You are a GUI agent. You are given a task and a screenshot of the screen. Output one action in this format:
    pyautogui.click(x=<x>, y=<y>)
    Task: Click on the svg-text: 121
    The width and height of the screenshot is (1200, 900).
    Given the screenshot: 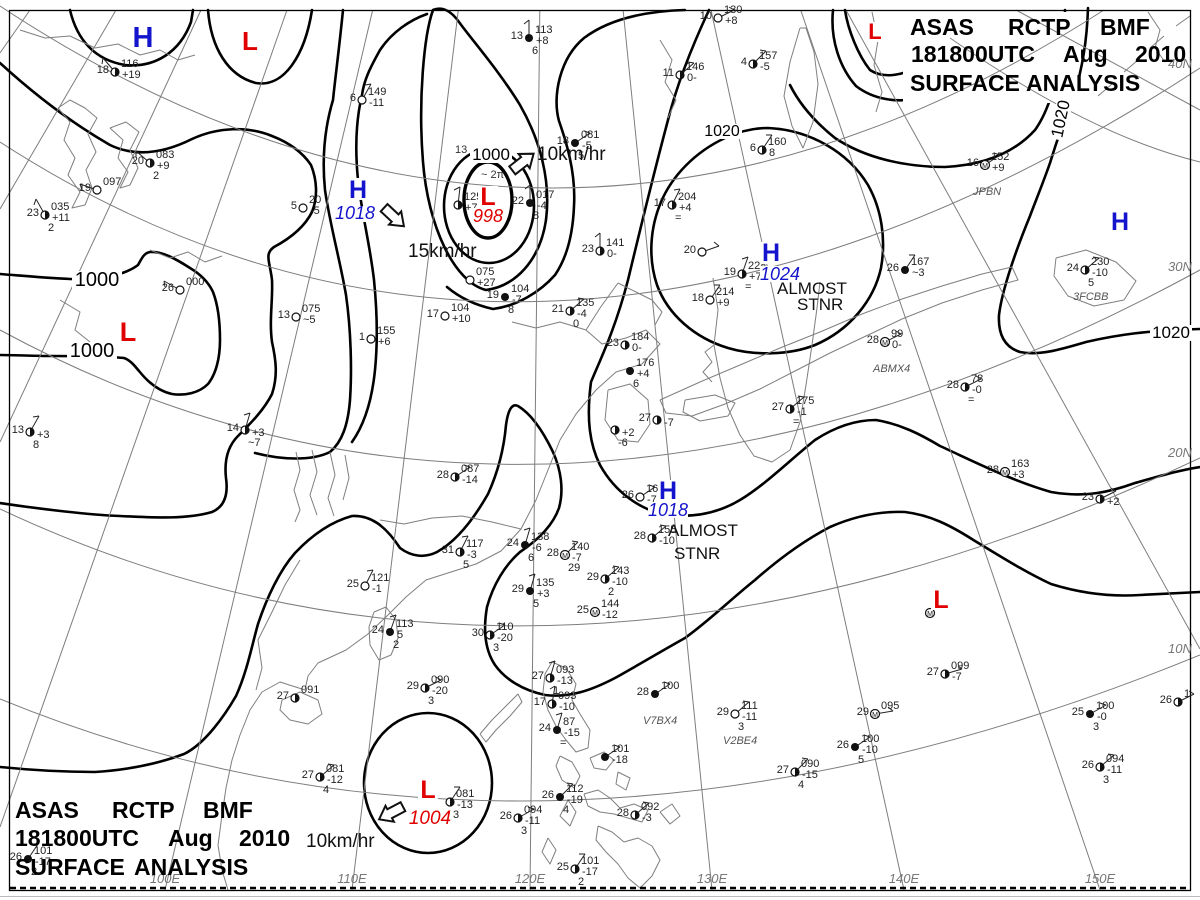 What is the action you would take?
    pyautogui.click(x=380, y=578)
    